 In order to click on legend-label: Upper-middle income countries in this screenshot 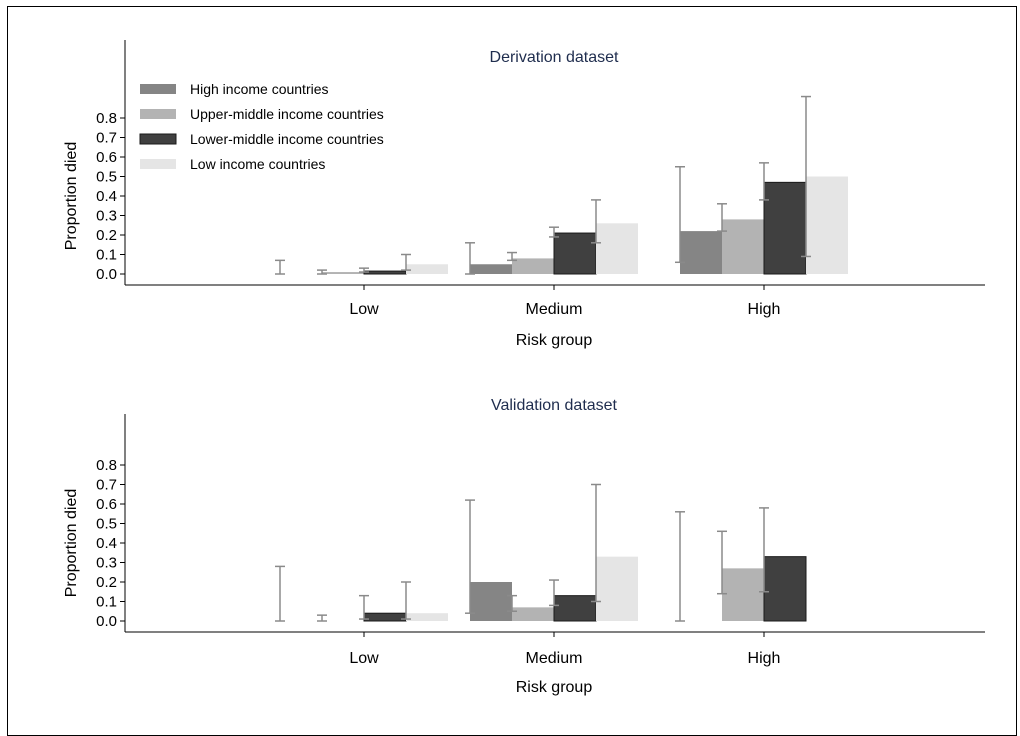, I will do `click(287, 114)`.